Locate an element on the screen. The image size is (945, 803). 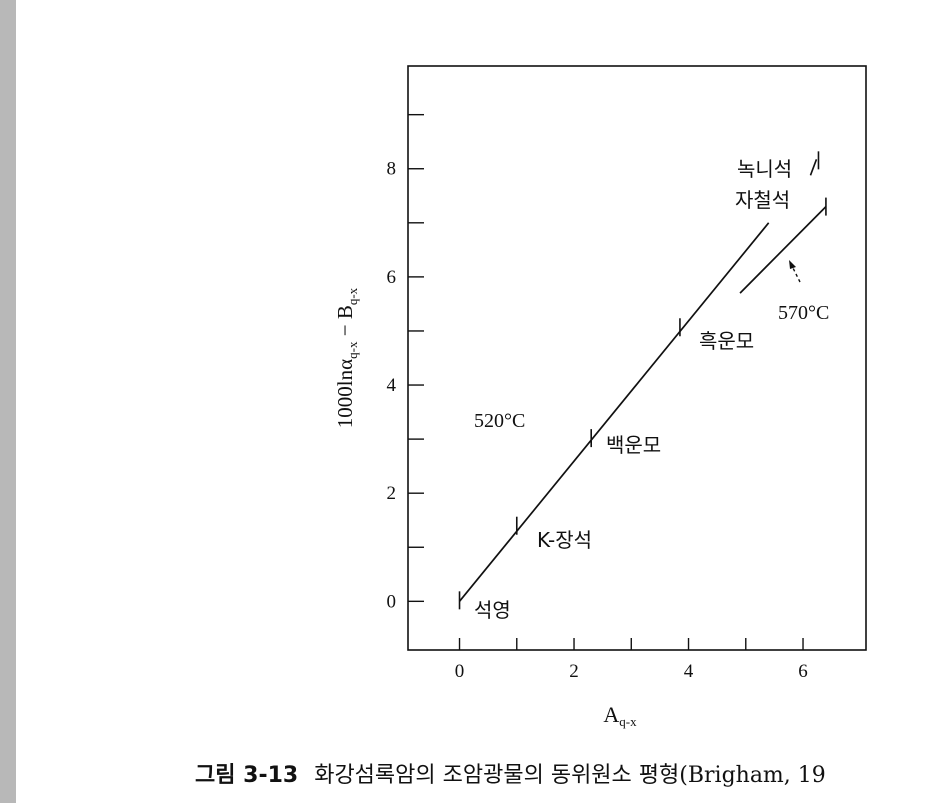
x-axis-label: Aq-x is located at coordinates (620, 715).